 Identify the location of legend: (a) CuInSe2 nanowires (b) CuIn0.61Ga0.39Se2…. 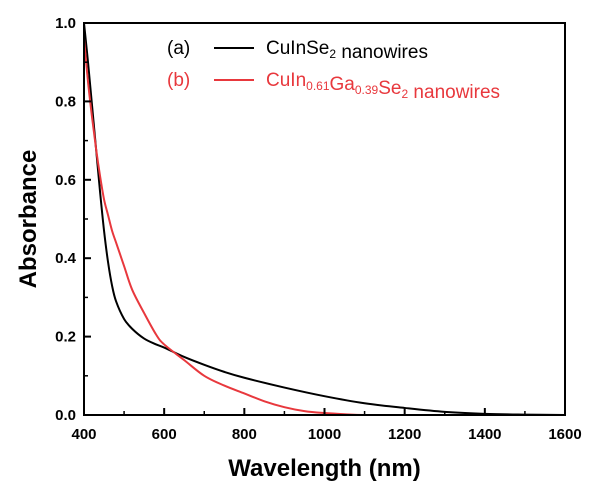
(333, 70).